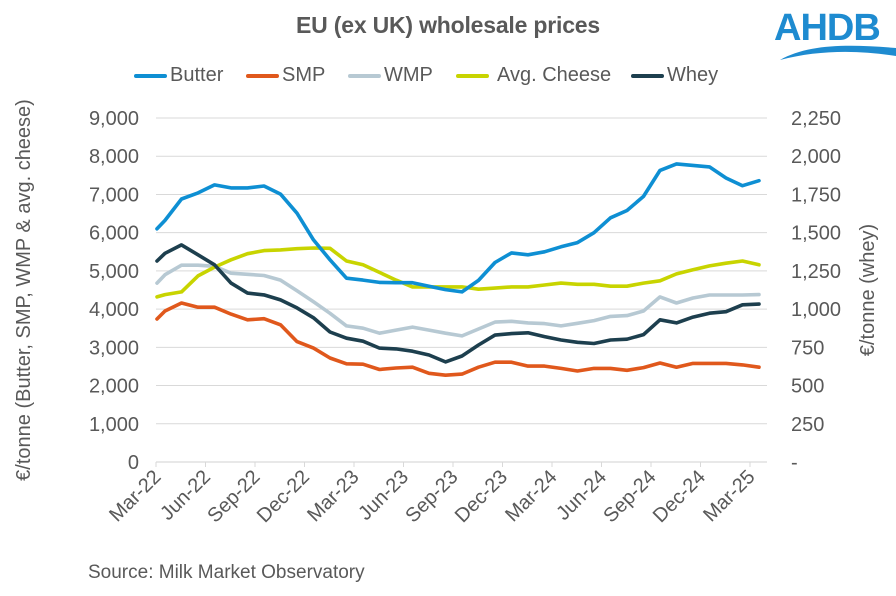 The image size is (896, 596). Describe the element at coordinates (114, 119) in the screenshot. I see `y-tick-label: 9,000` at that location.